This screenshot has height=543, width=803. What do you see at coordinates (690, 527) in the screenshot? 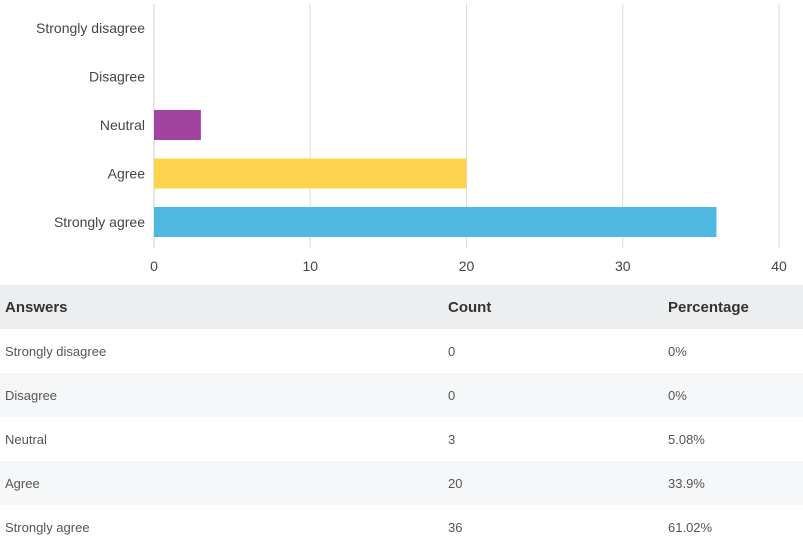
I see `percentage-cell: 61.02%` at bounding box center [690, 527].